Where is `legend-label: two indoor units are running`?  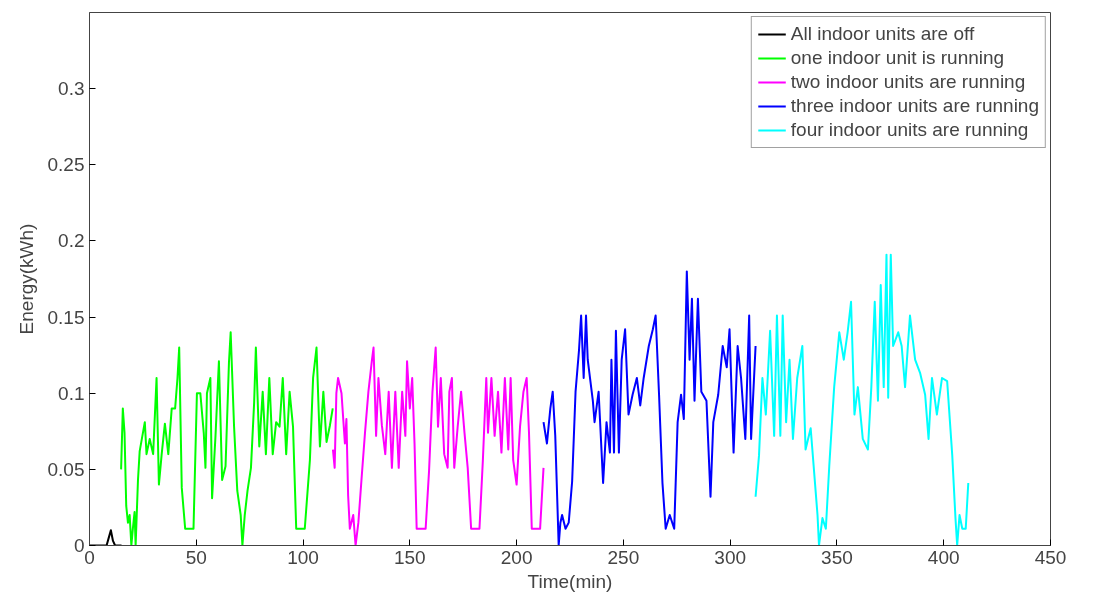 legend-label: two indoor units are running is located at coordinates (908, 82).